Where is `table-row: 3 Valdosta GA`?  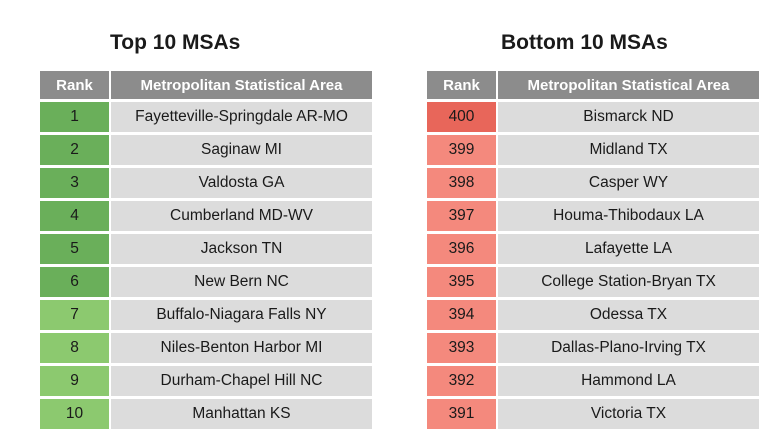
table-row: 3 Valdosta GA is located at coordinates (206, 183).